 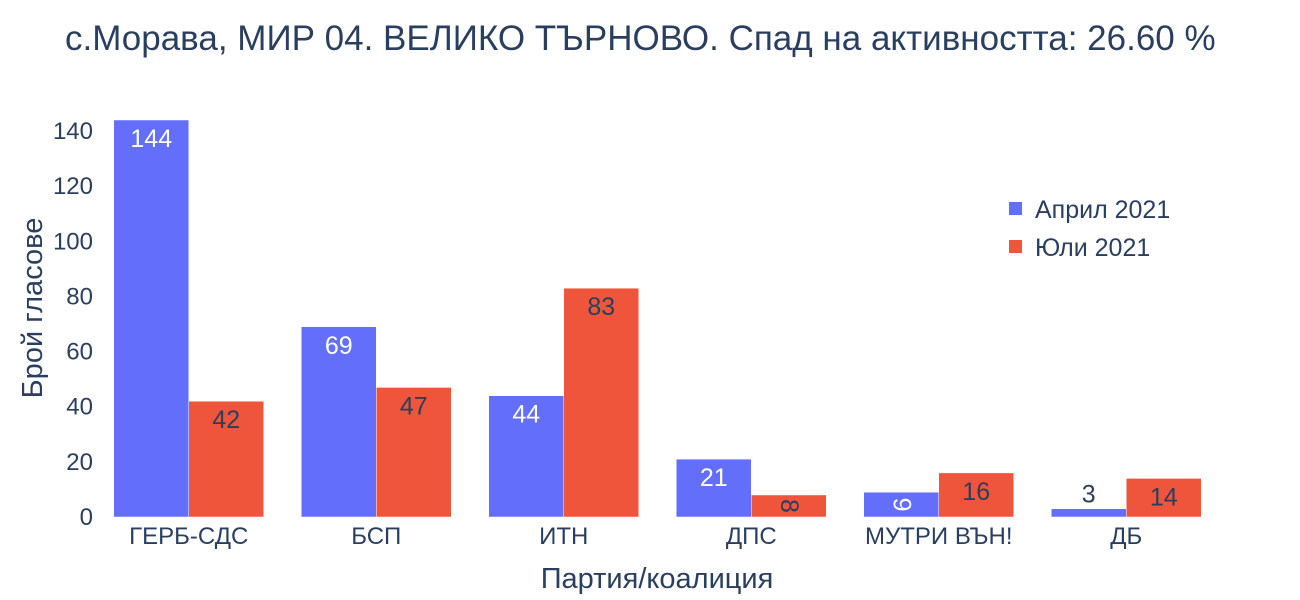 What do you see at coordinates (376, 536) in the screenshot?
I see `x-tick-label: БСП` at bounding box center [376, 536].